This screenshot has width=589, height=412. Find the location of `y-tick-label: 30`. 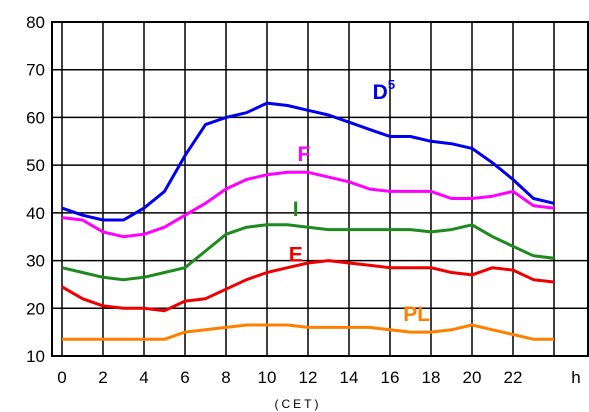

y-tick-label: 30 is located at coordinates (35, 261).